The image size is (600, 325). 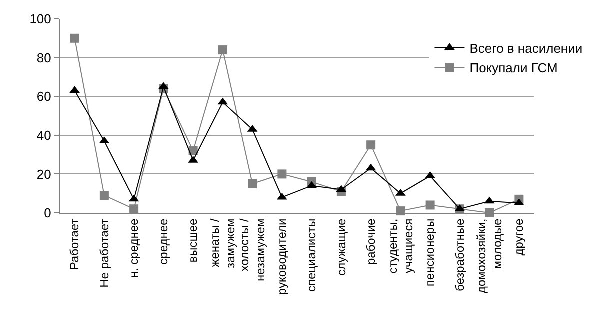 What do you see at coordinates (311, 255) in the screenshot?
I see `x-tick-label: специалисты` at bounding box center [311, 255].